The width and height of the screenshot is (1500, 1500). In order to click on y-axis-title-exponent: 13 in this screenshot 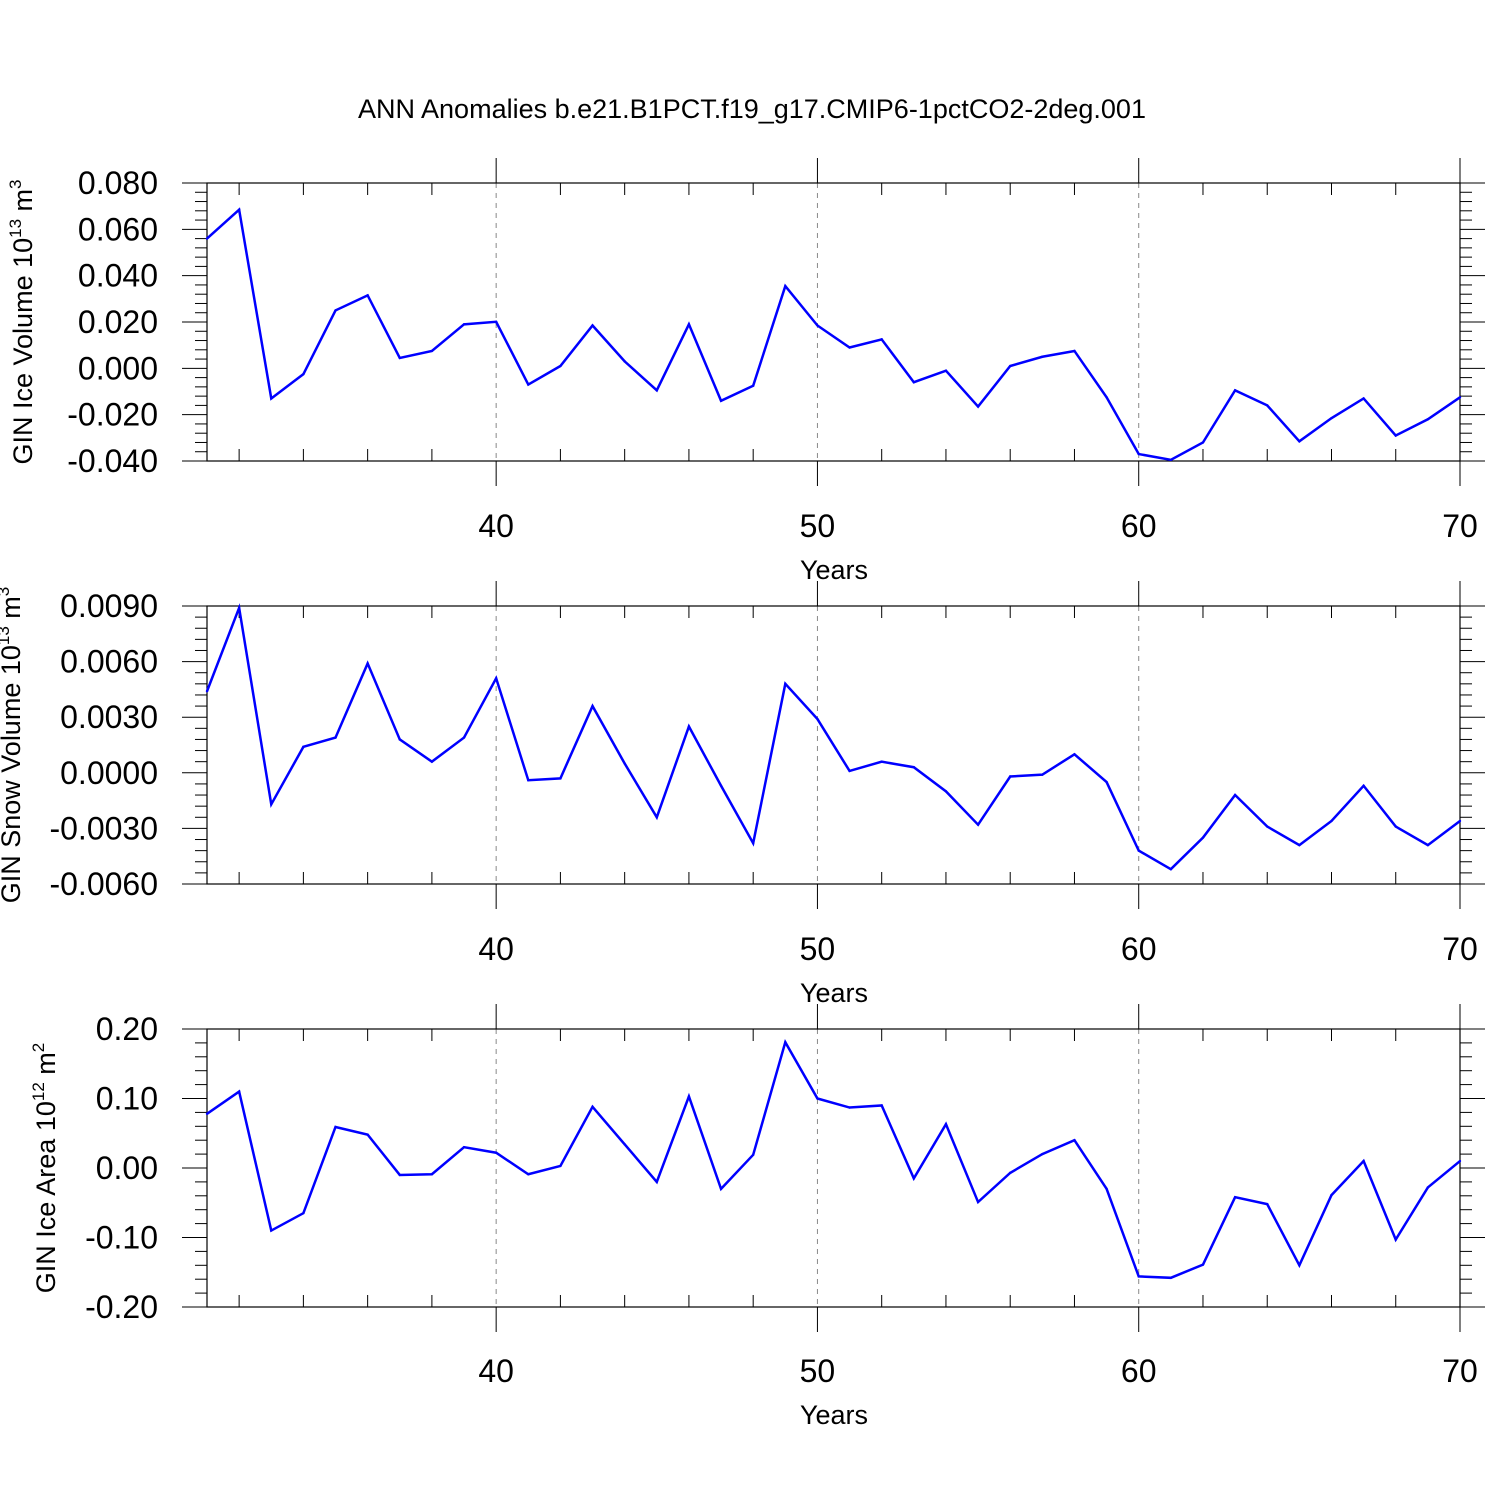, I will do `click(6, 635)`.